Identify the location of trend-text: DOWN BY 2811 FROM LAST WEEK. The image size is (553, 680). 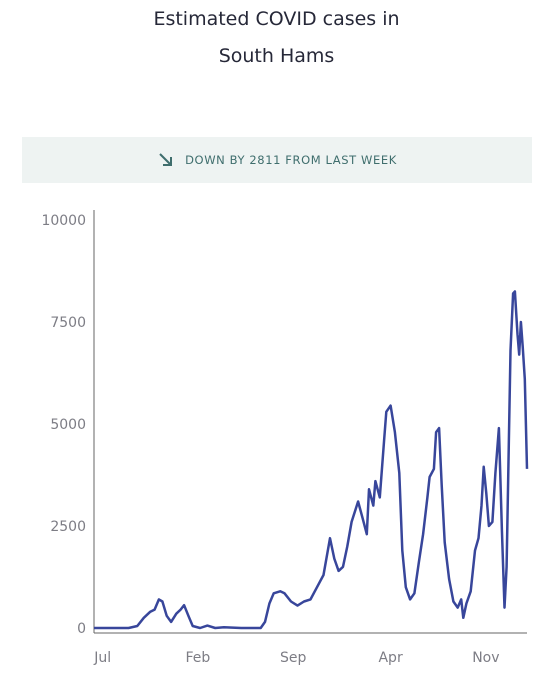
(291, 160).